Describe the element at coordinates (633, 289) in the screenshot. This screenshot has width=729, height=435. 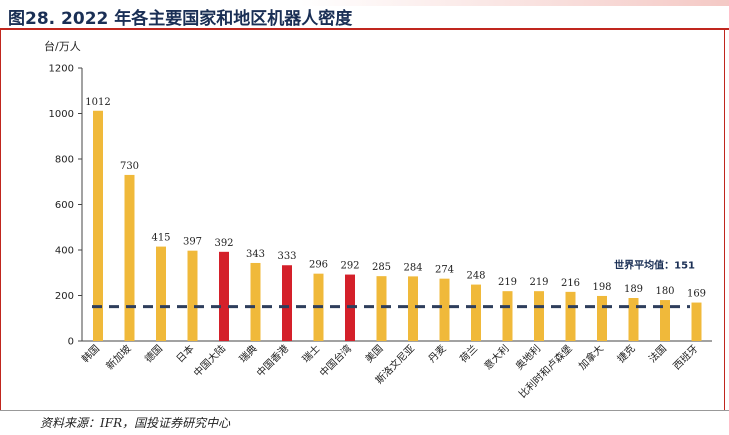
I see `bar-value-label: 189` at that location.